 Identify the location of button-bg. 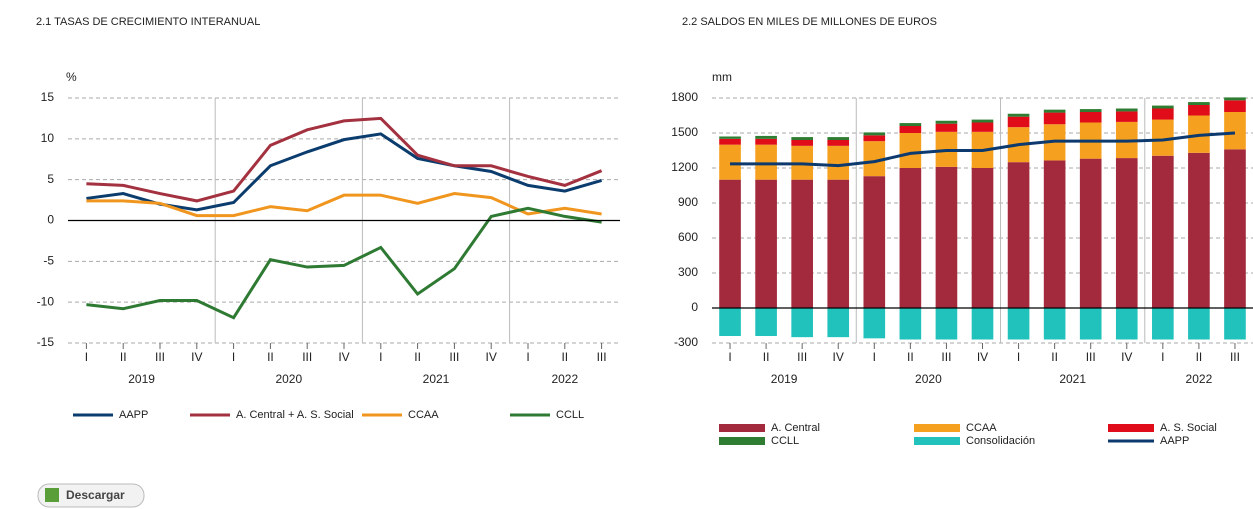
(91, 495).